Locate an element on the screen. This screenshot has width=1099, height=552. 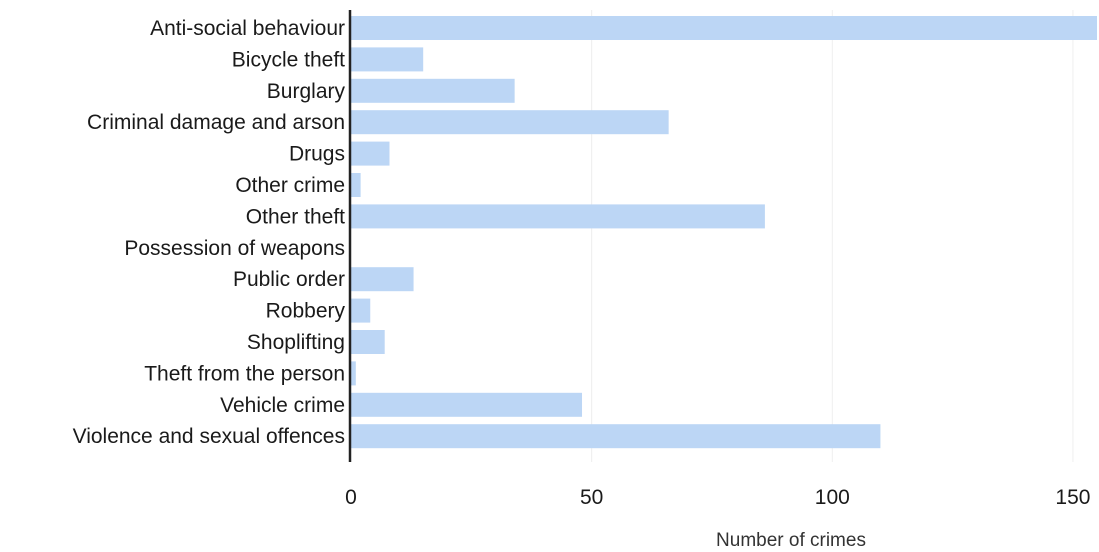
x-tick-150: 150 is located at coordinates (1072, 497).